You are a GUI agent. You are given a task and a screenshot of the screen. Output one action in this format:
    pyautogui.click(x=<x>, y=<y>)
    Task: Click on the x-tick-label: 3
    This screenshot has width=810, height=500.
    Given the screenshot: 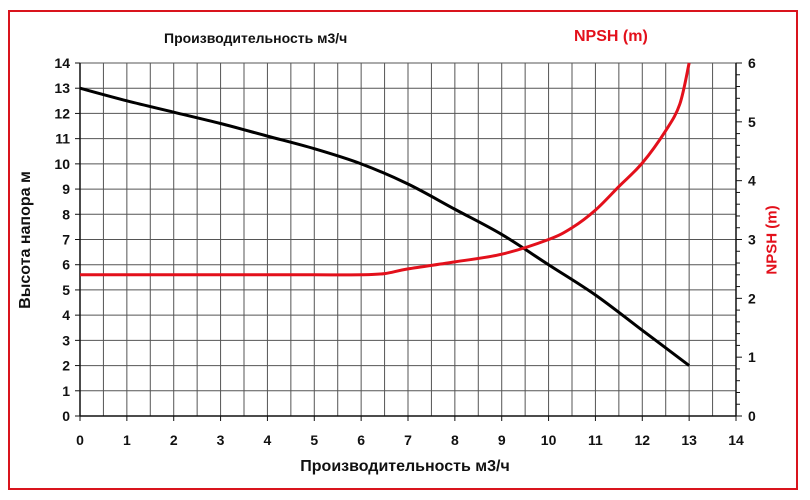 What is the action you would take?
    pyautogui.click(x=221, y=440)
    